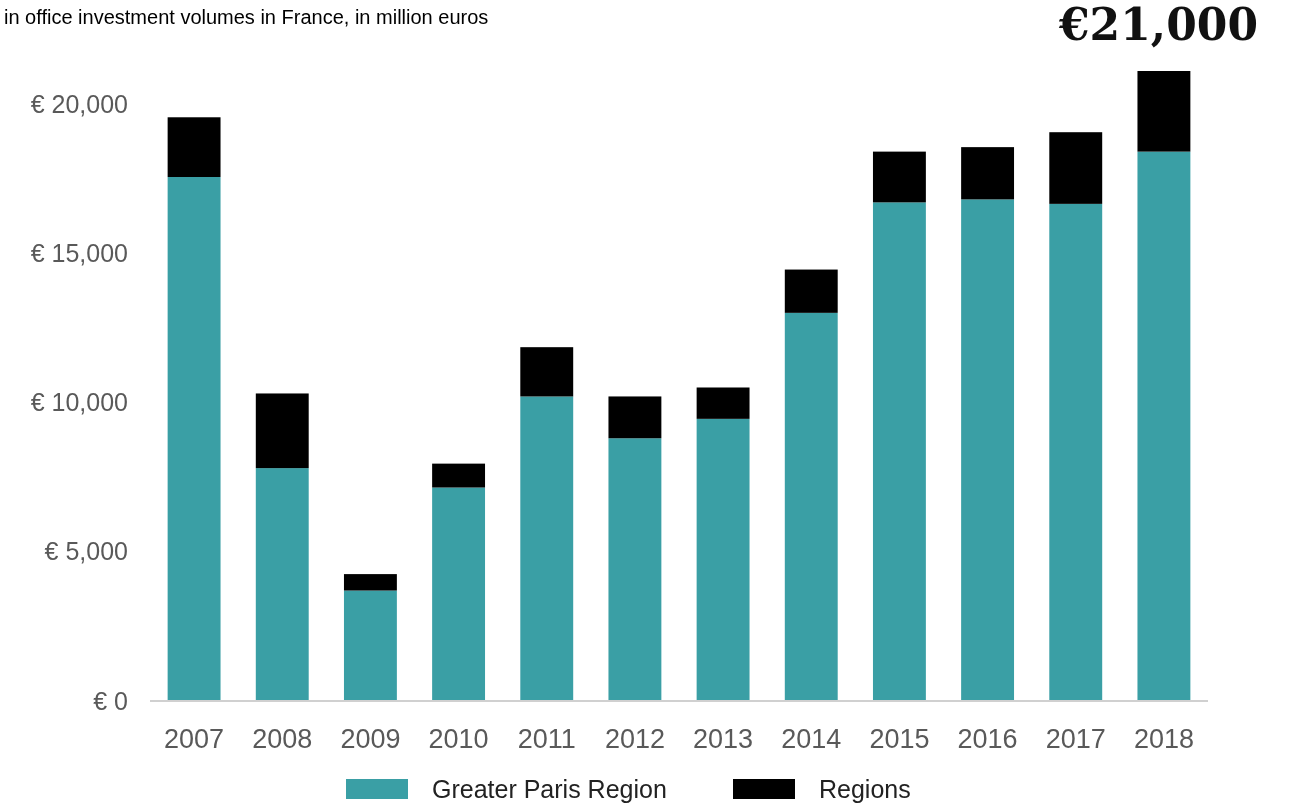 Image resolution: width=1289 pixels, height=806 pixels. I want to click on x-tick-label: 2008, so click(282, 739).